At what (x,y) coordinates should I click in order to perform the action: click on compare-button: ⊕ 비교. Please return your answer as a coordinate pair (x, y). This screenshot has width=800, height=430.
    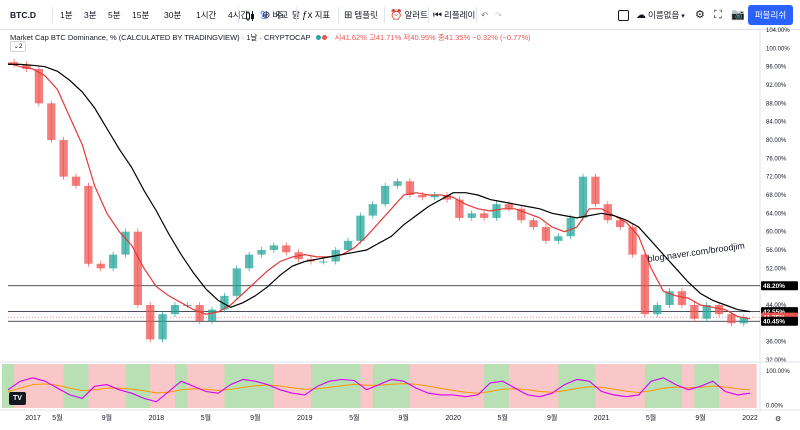
    Looking at the image, I should click on (275, 15).